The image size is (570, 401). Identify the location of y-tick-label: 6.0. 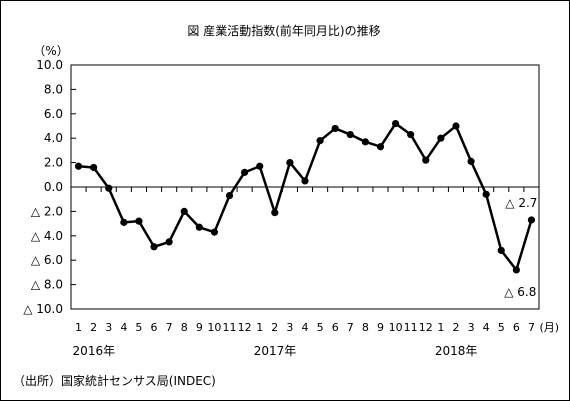
(53, 114).